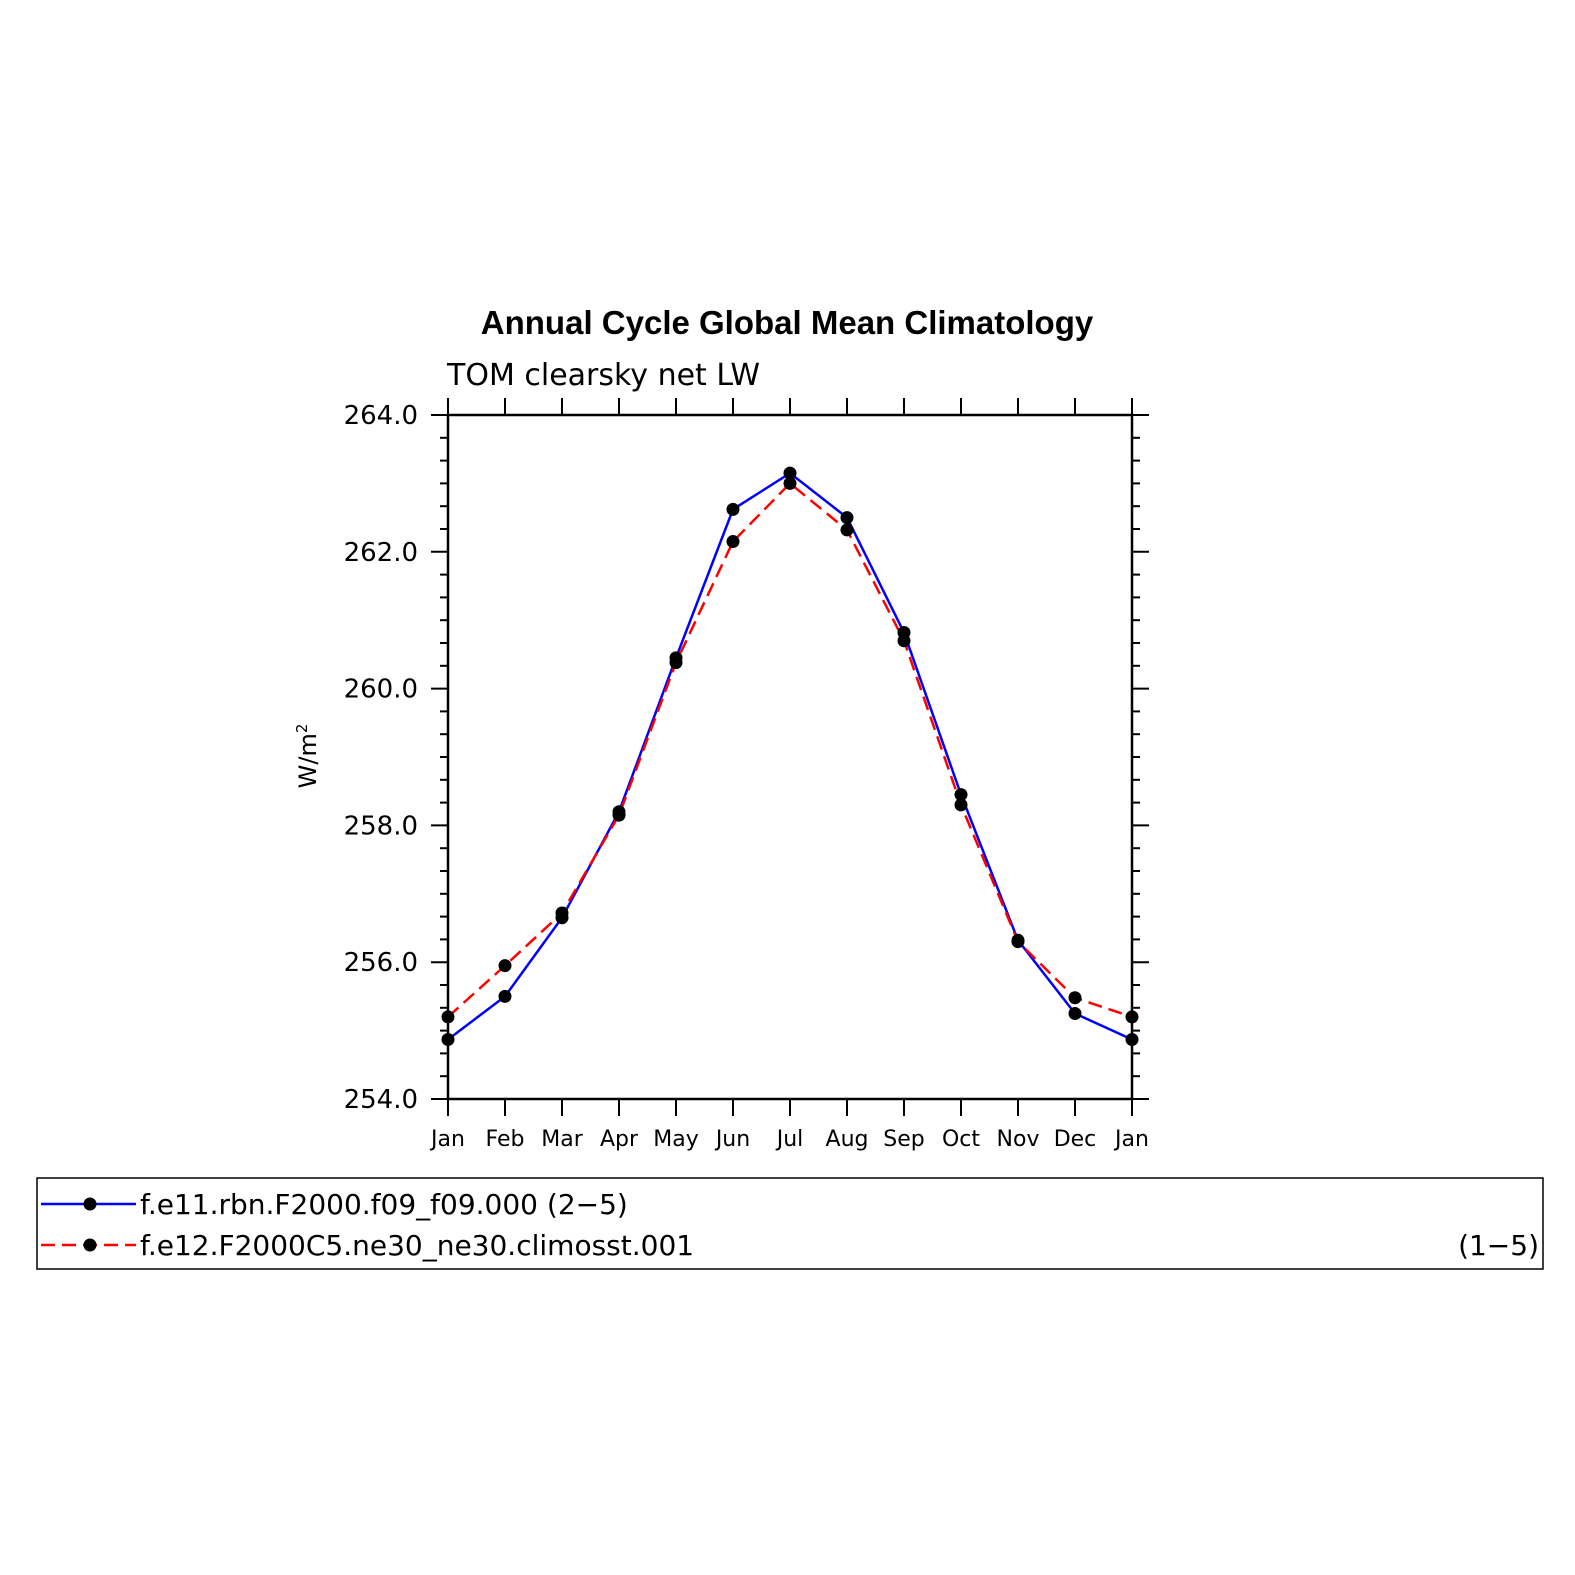  What do you see at coordinates (417, 1245) in the screenshot?
I see `legend-label-2: f.e12.F2000C5.ne30_ne30.climosst.001` at bounding box center [417, 1245].